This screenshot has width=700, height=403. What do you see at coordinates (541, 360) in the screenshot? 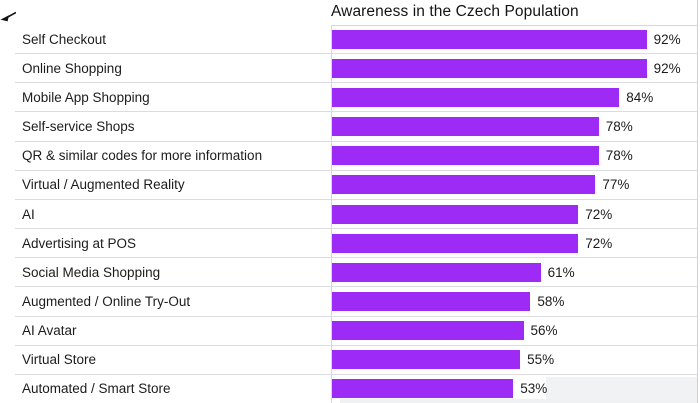
I see `value-label: 55%` at bounding box center [541, 360].